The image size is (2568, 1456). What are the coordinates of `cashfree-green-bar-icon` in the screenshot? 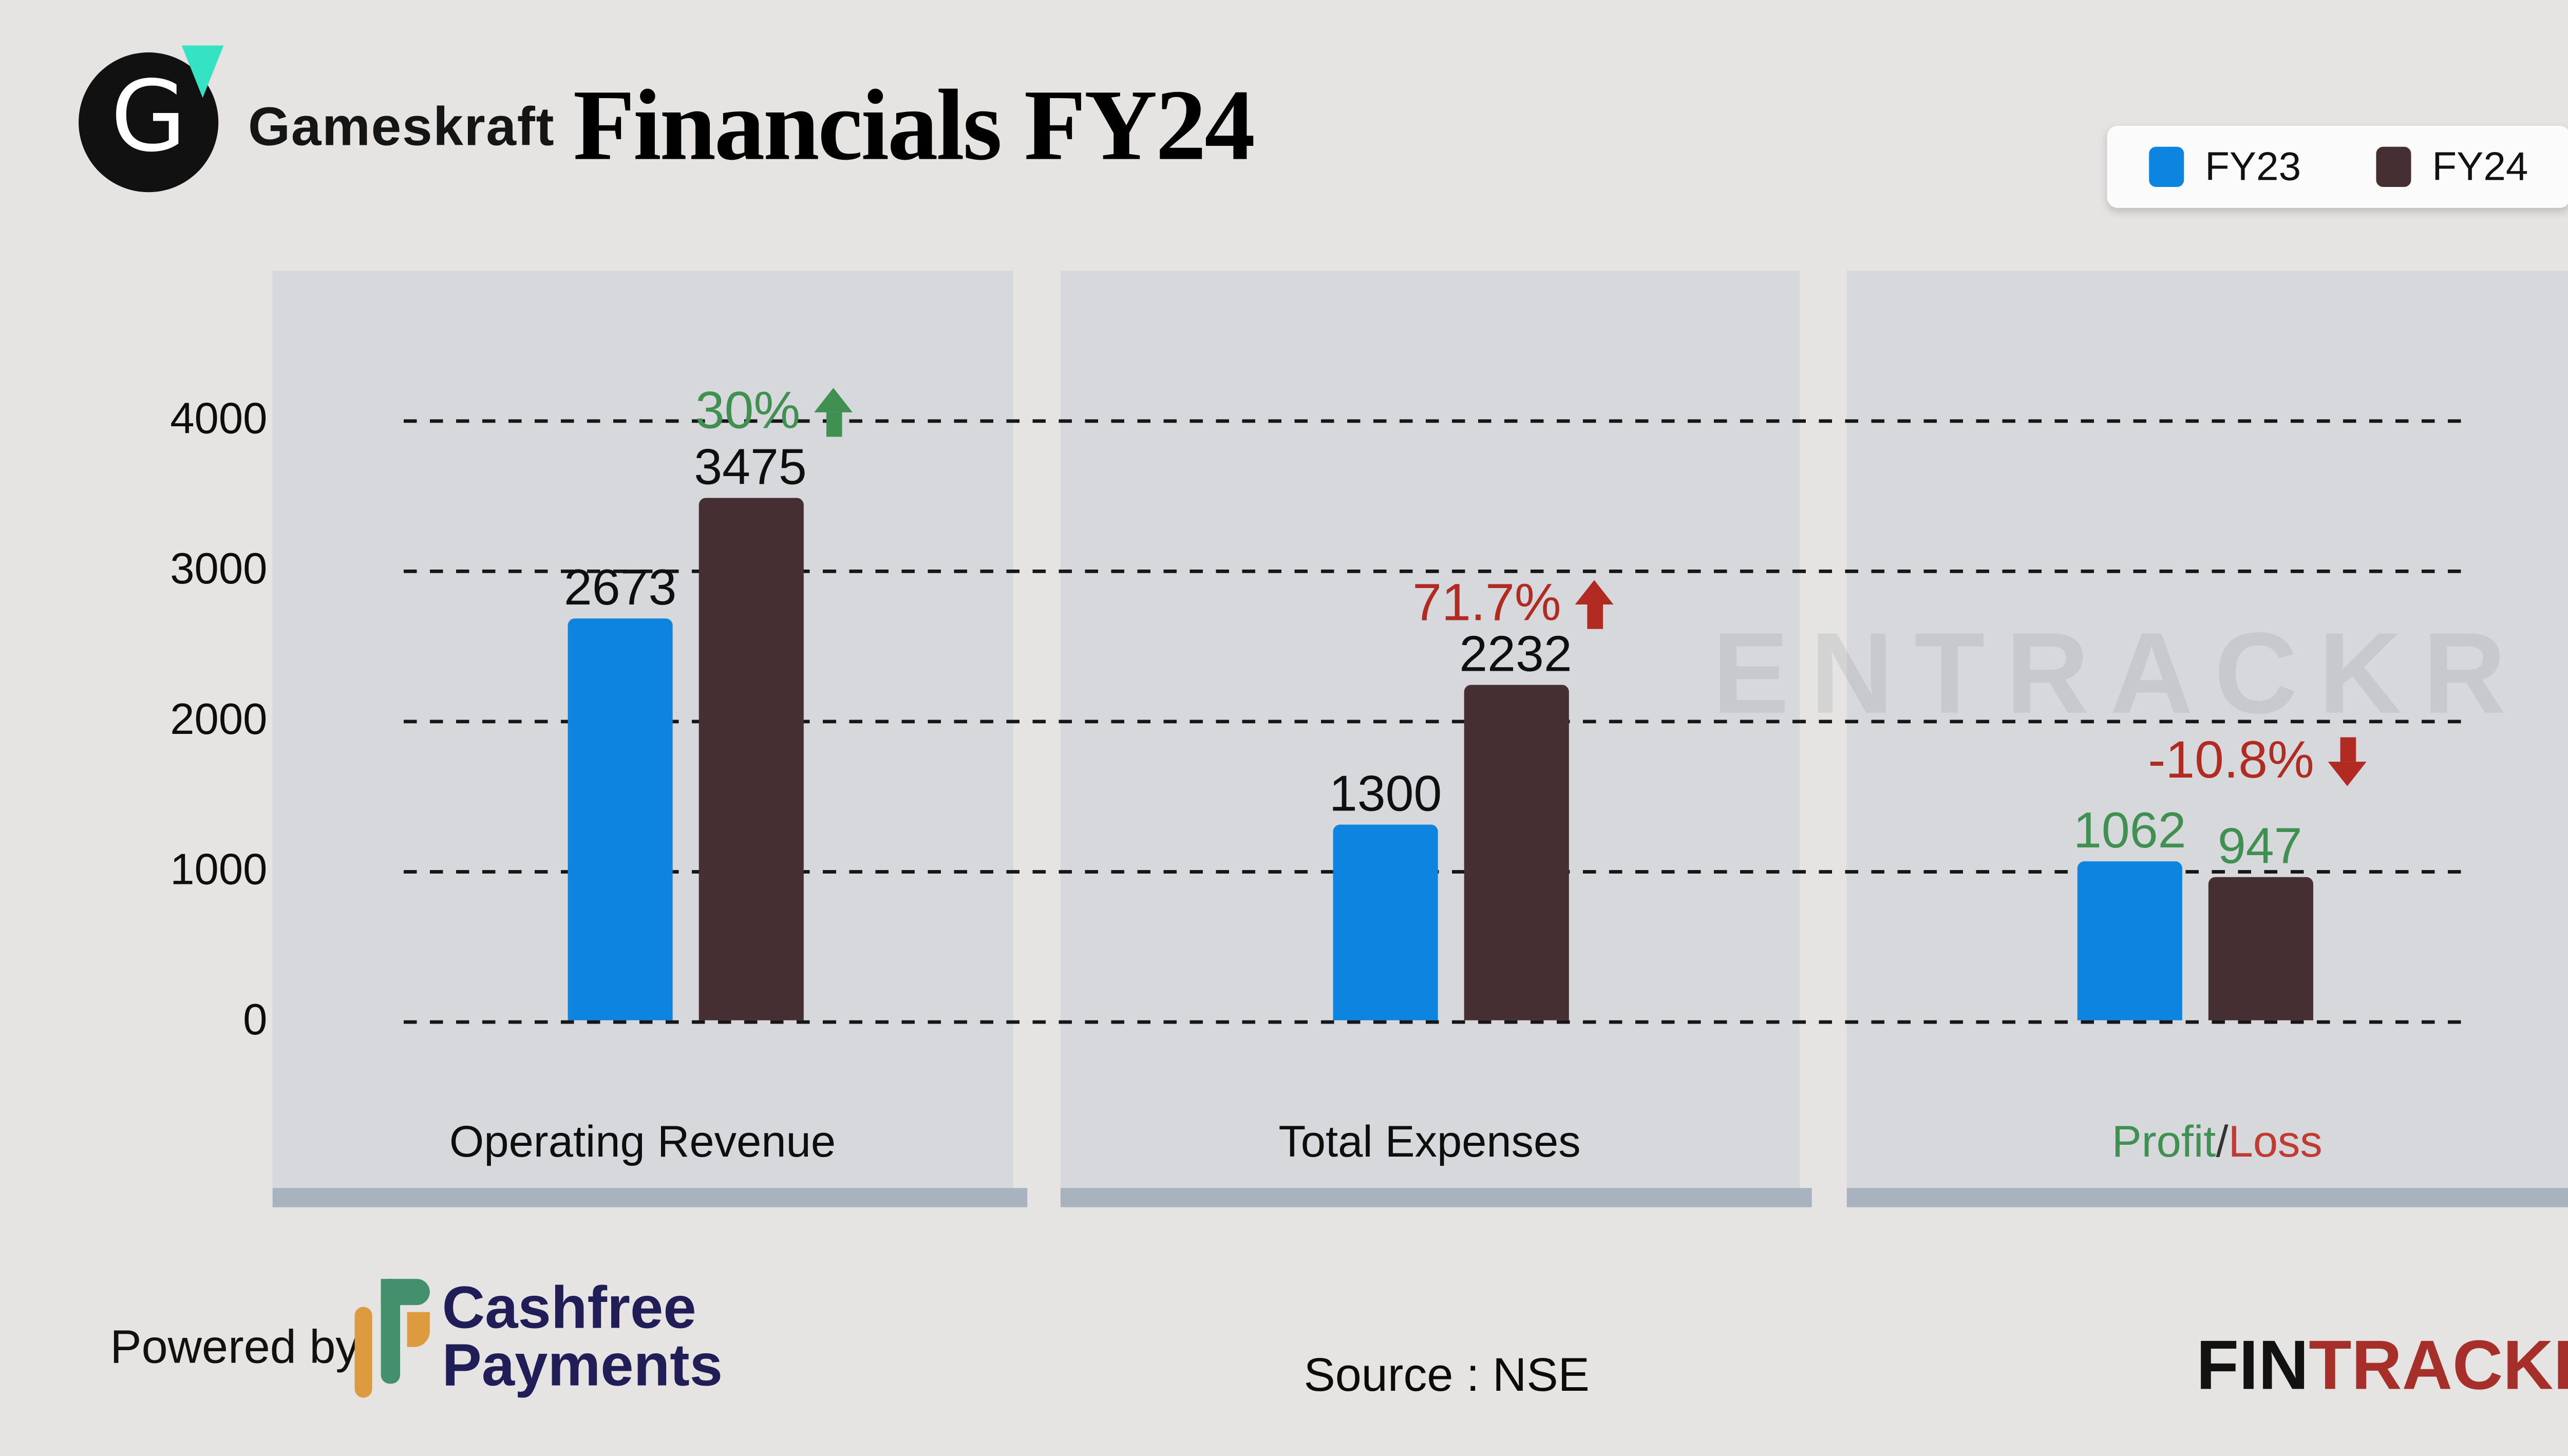 It's located at (391, 1332).